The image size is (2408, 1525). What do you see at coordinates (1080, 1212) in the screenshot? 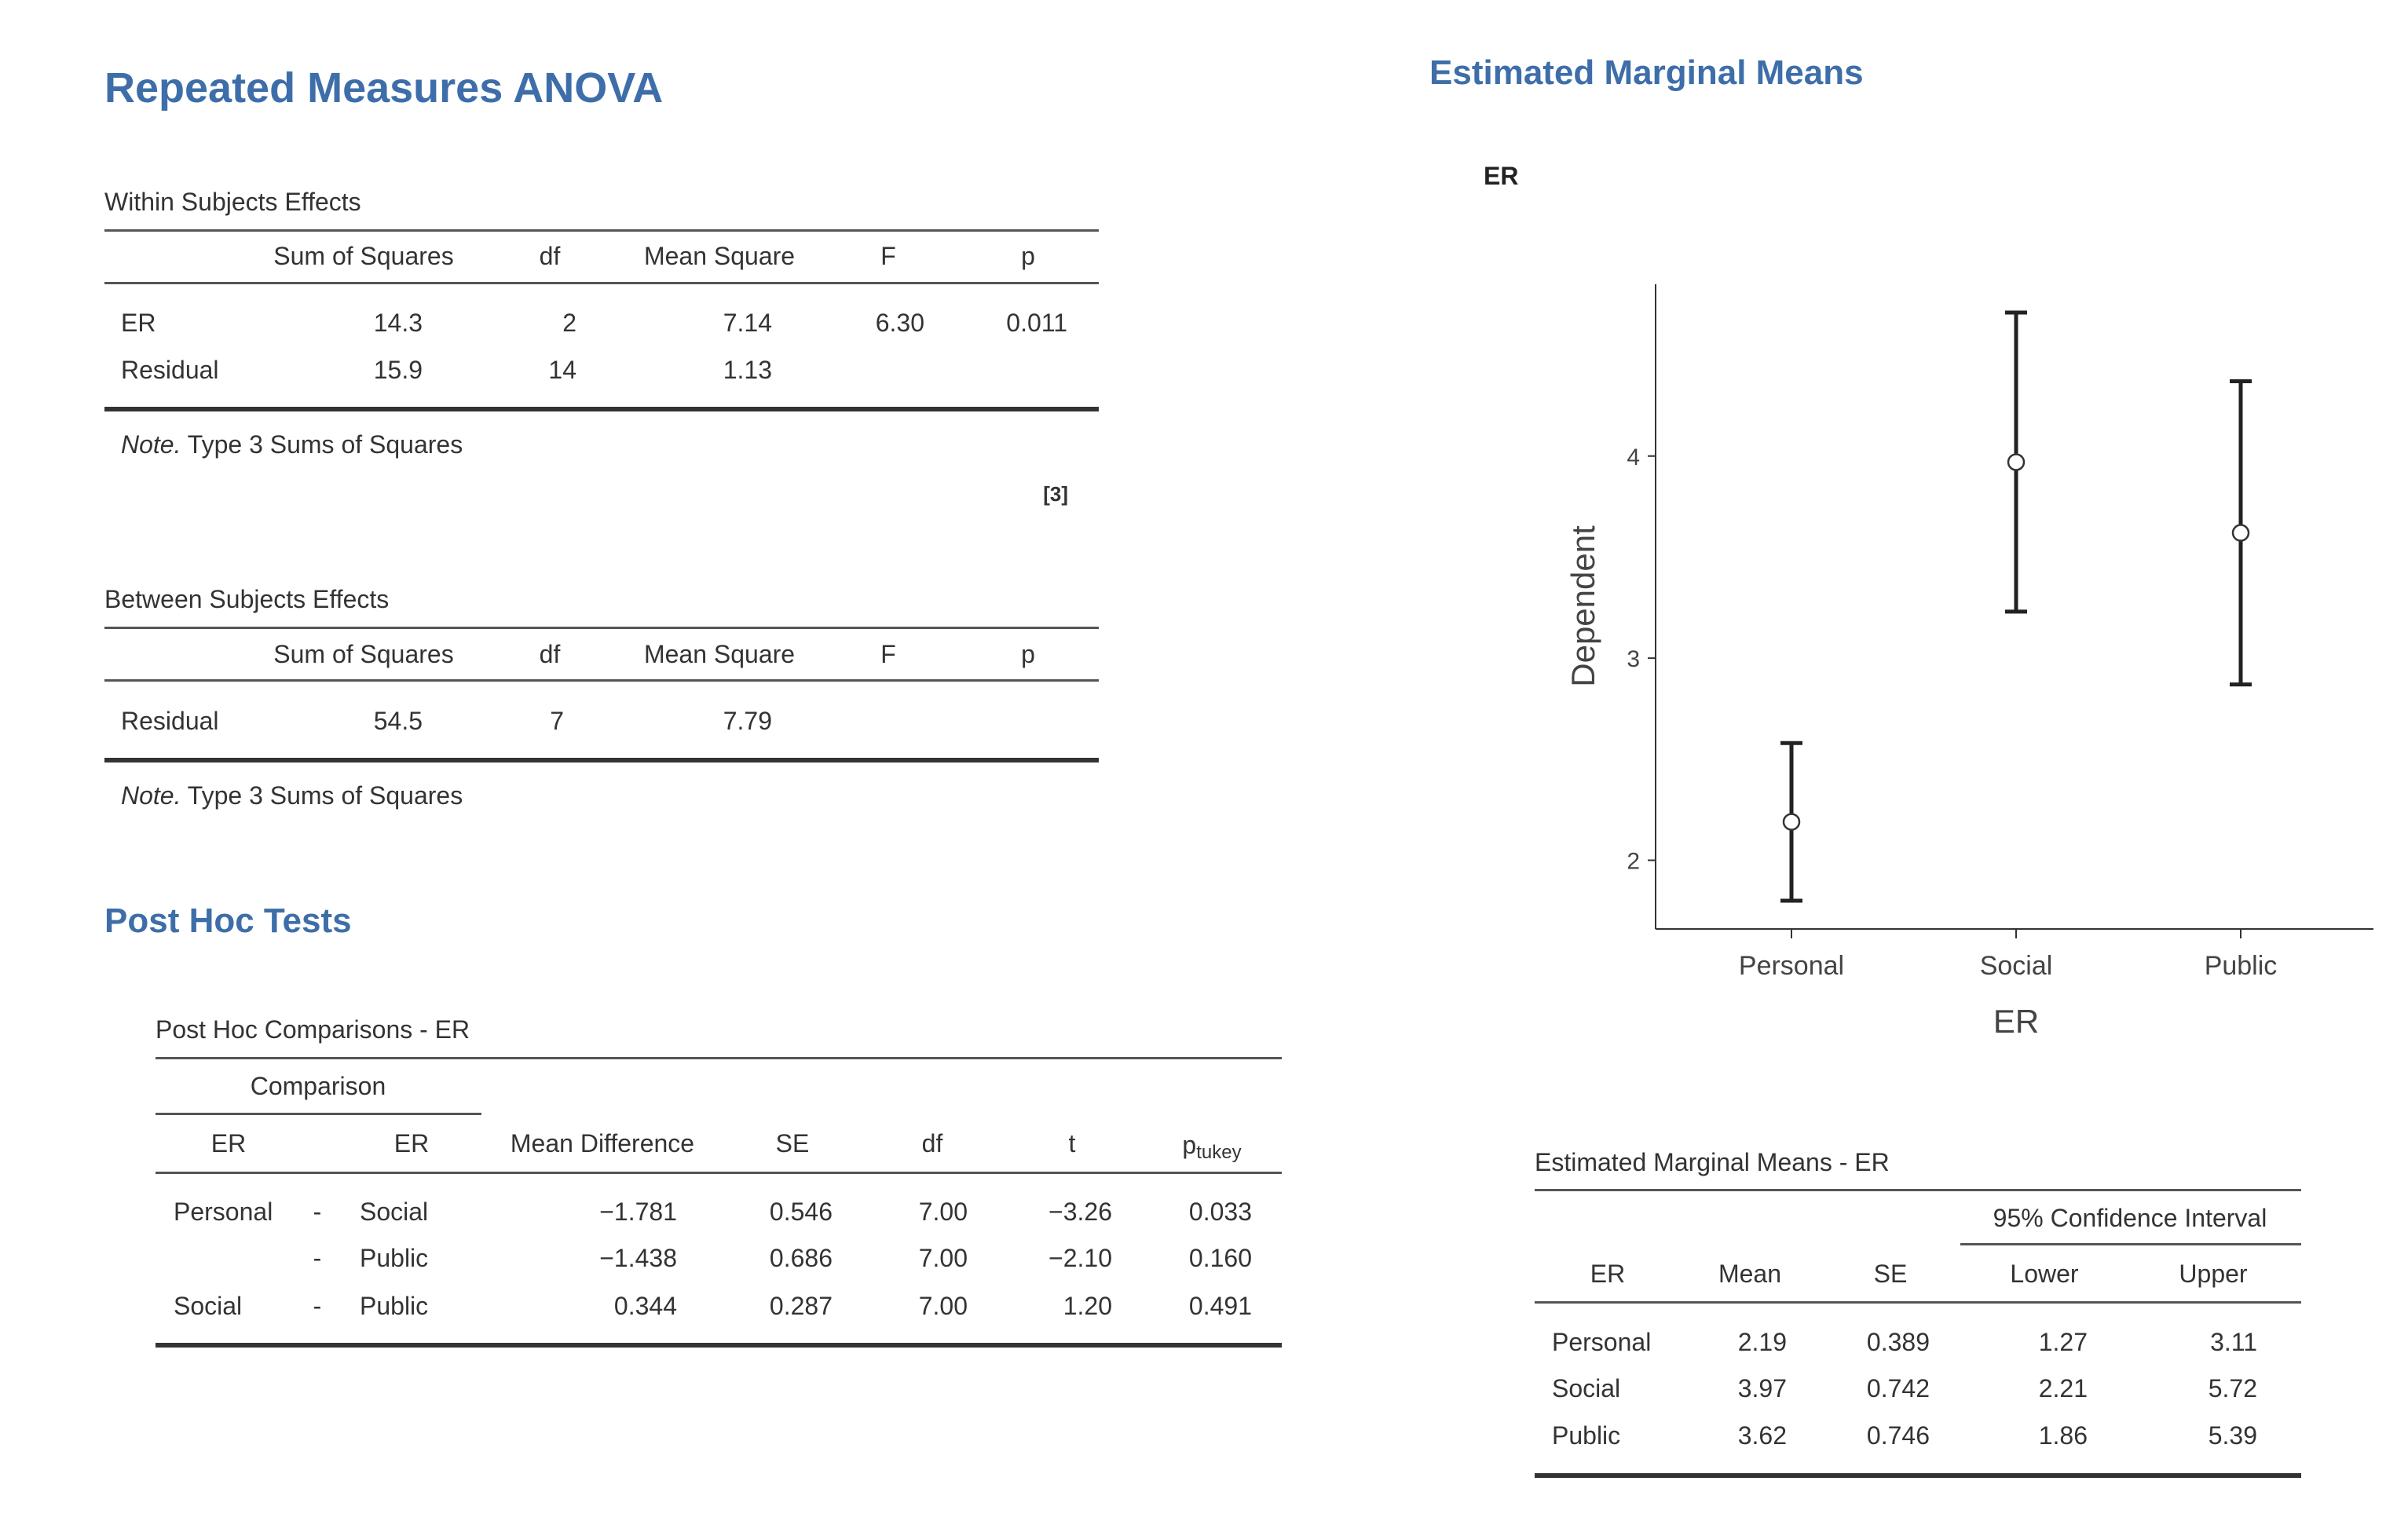
I see `cell: −3.26` at bounding box center [1080, 1212].